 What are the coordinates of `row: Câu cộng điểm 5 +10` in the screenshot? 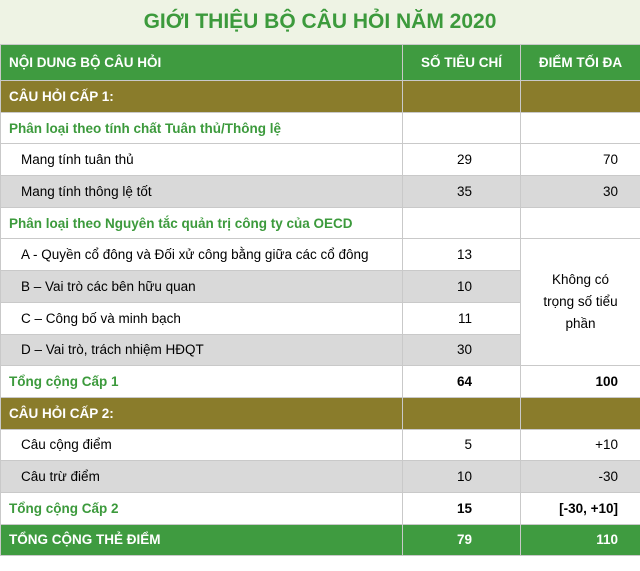 It's located at (320, 445).